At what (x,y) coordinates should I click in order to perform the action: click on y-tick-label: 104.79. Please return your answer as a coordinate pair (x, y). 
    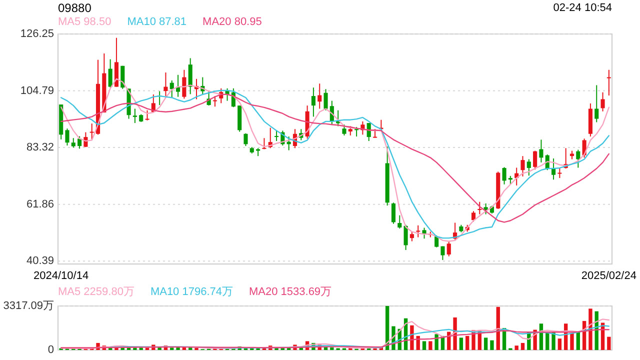
    Looking at the image, I should click on (37, 90).